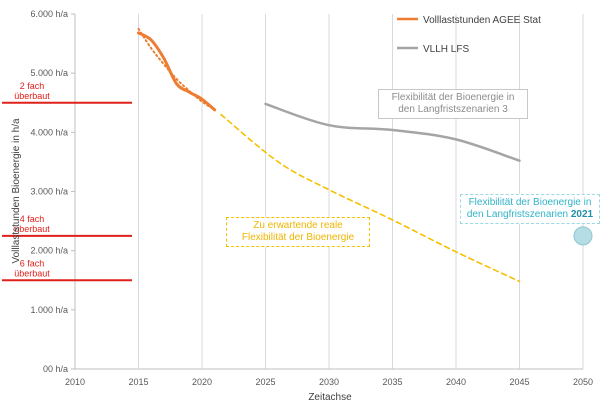 The width and height of the screenshot is (611, 406). What do you see at coordinates (469, 35) in the screenshot?
I see `legend: Volllaststunden AGEE Stat VLLH LFS` at bounding box center [469, 35].